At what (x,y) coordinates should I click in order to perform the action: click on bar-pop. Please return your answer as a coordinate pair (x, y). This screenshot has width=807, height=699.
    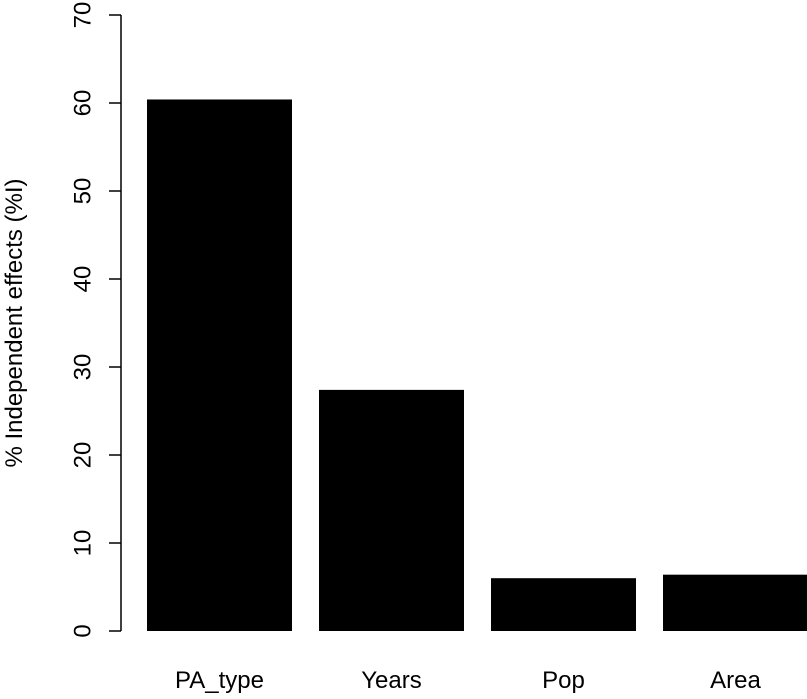
    Looking at the image, I should click on (563, 604).